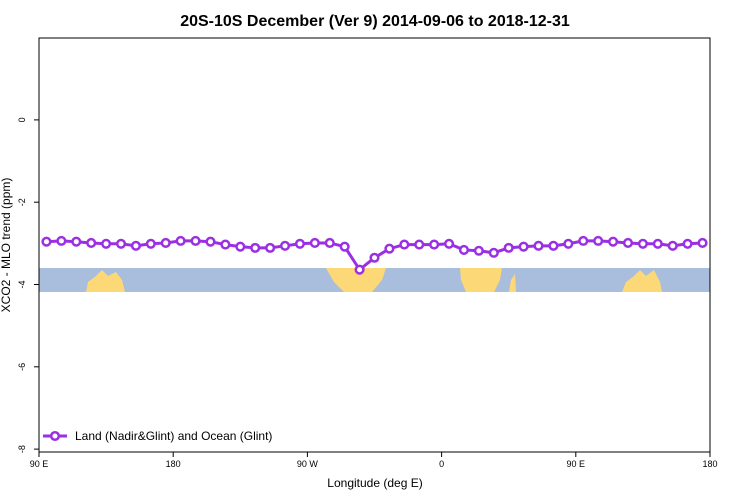 This screenshot has width=750, height=500. Describe the element at coordinates (22, 284) in the screenshot. I see `y-tick-label: -4` at that location.